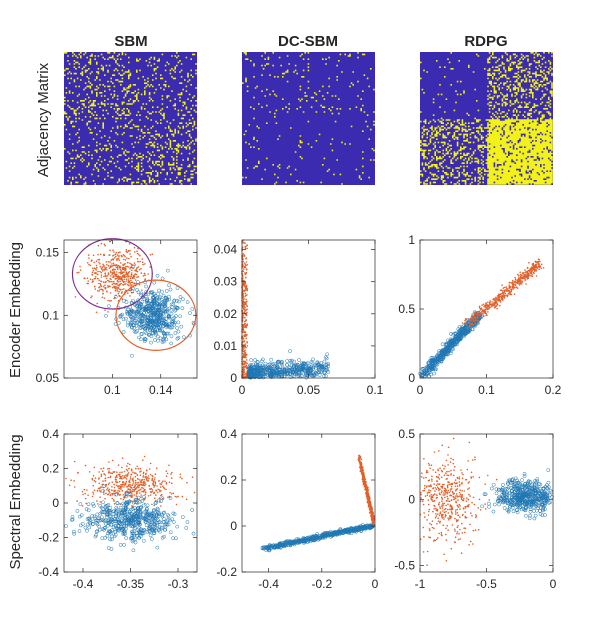 This screenshot has height=640, width=598. I want to click on y-tick-label: 0.03, so click(226, 282).